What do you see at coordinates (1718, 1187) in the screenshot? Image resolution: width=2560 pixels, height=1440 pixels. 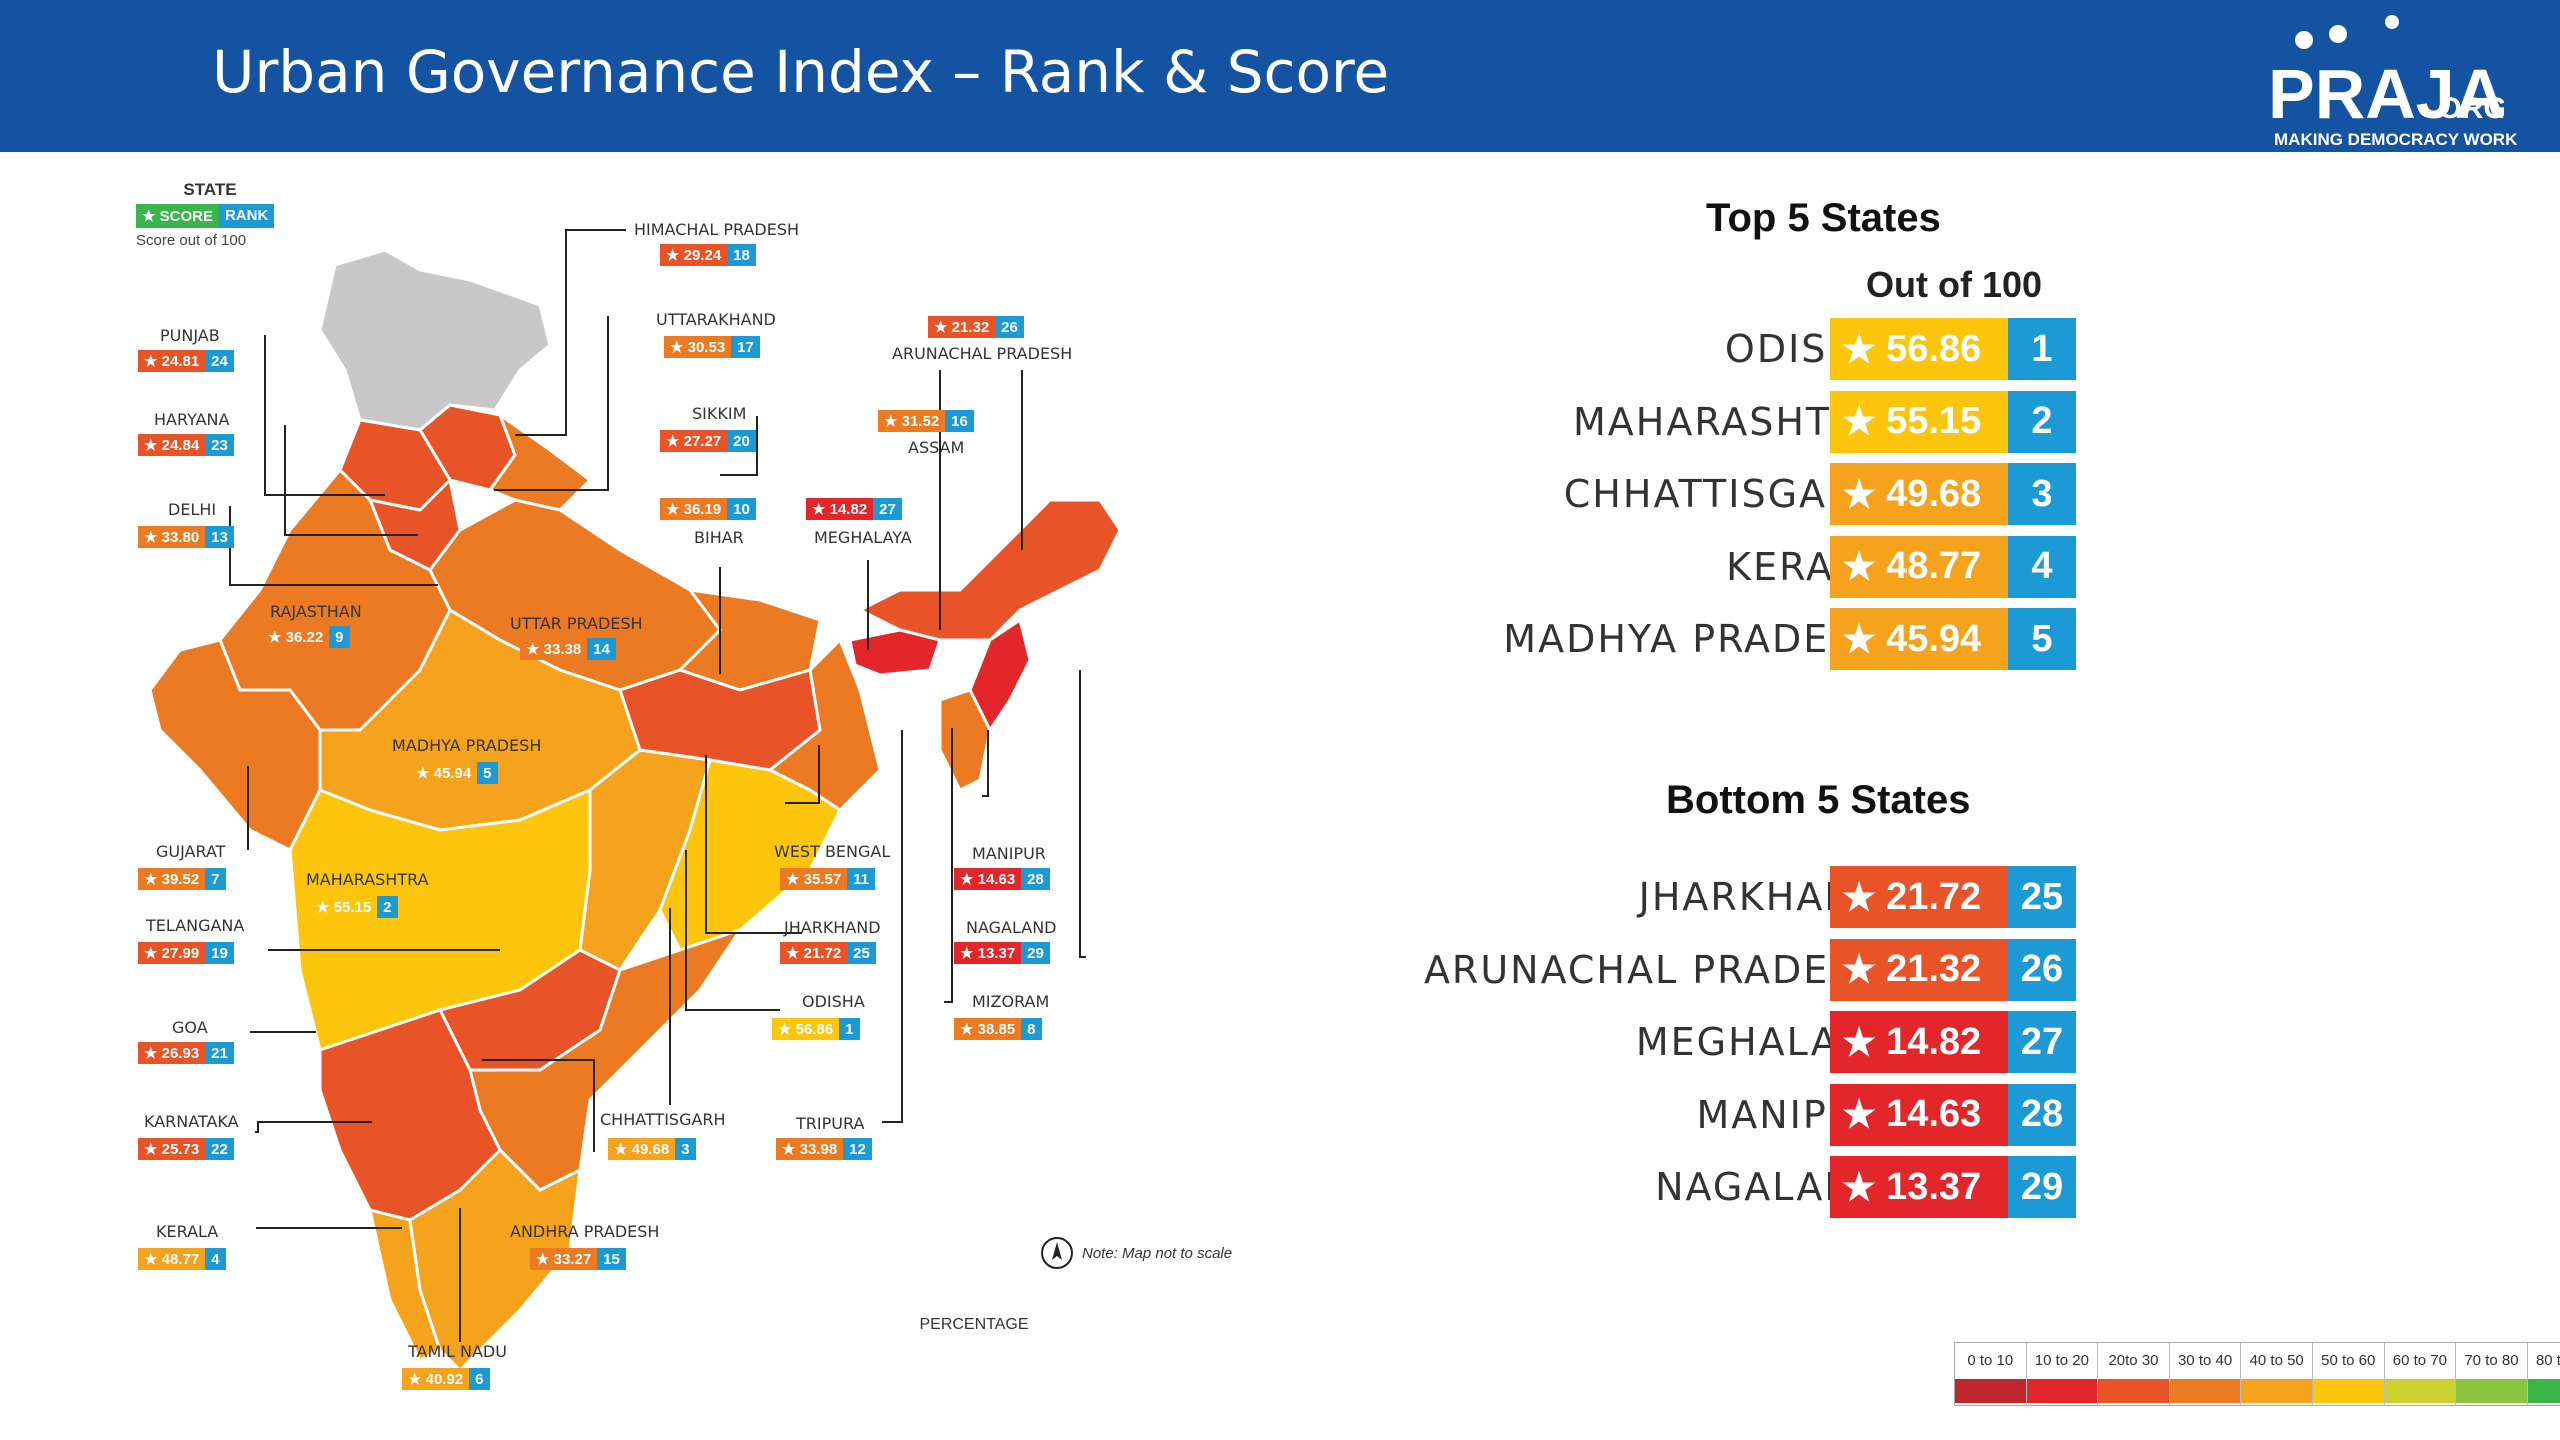 I see `bottom5-row: NAGALAND ★ 13.37 29` at bounding box center [1718, 1187].